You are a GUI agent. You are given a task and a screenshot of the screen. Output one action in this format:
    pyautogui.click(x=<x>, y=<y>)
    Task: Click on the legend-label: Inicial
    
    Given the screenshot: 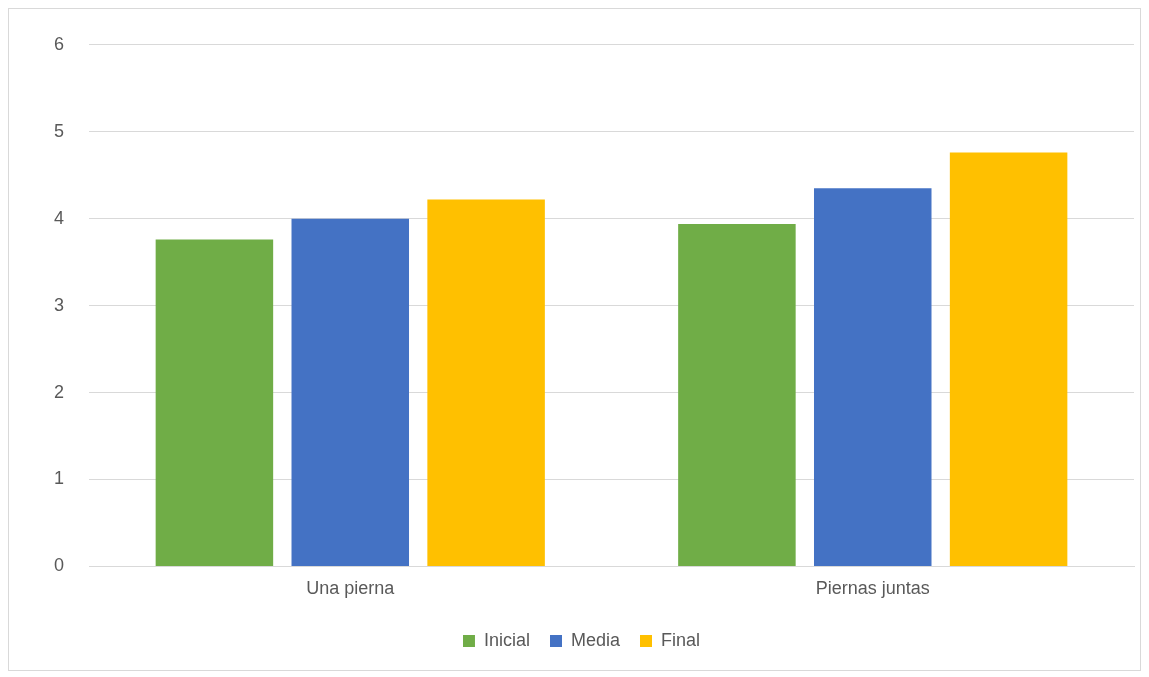 What is the action you would take?
    pyautogui.click(x=506, y=639)
    